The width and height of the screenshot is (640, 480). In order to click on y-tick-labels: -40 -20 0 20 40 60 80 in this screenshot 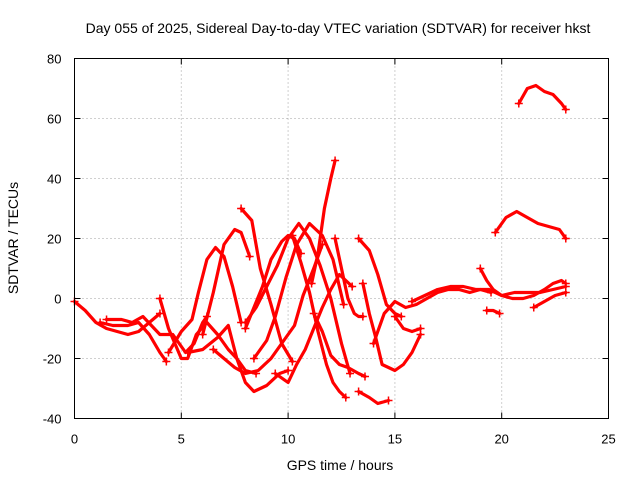, I will do `click(52, 239)`.